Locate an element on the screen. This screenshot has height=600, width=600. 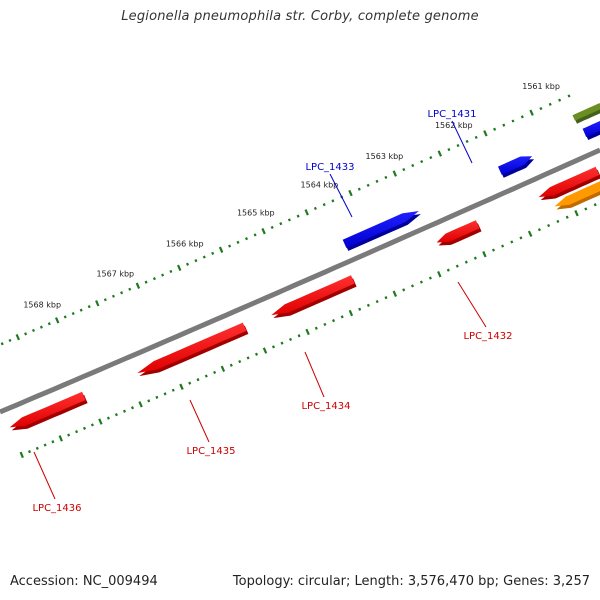
gene-olive is located at coordinates (586, 112).